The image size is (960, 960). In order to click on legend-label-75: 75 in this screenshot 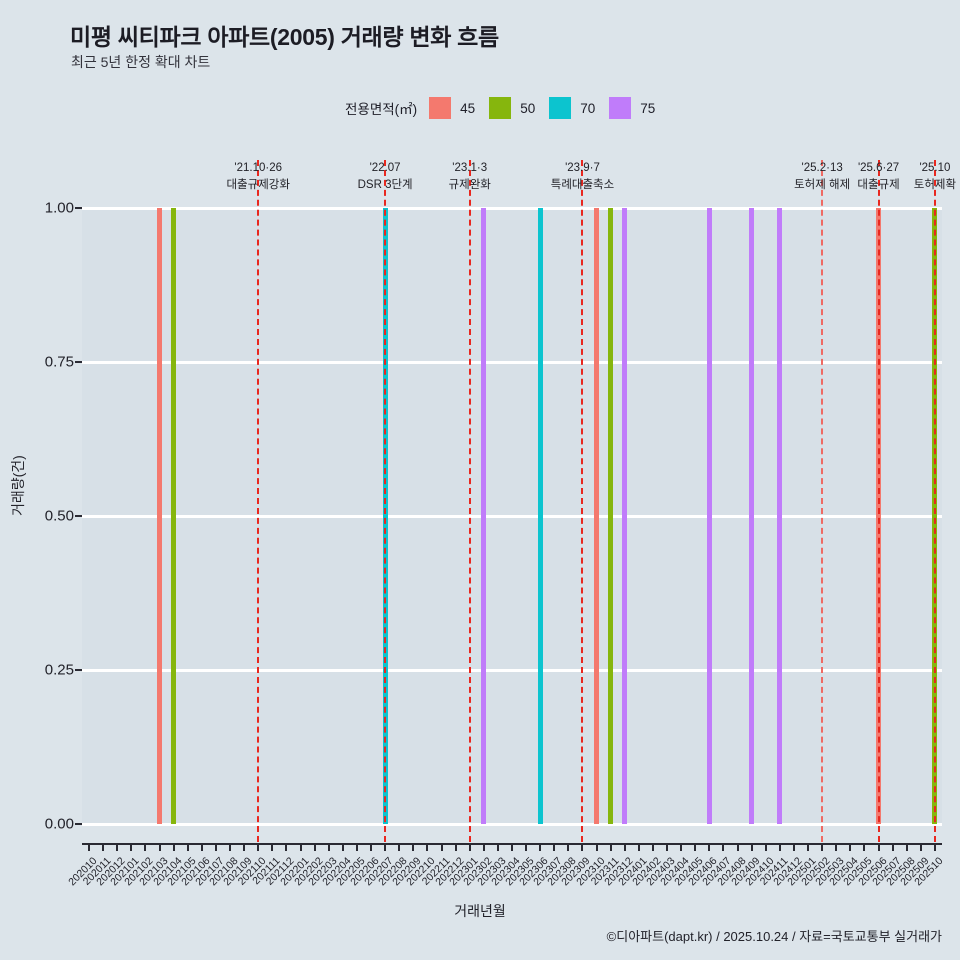, I will do `click(648, 108)`.